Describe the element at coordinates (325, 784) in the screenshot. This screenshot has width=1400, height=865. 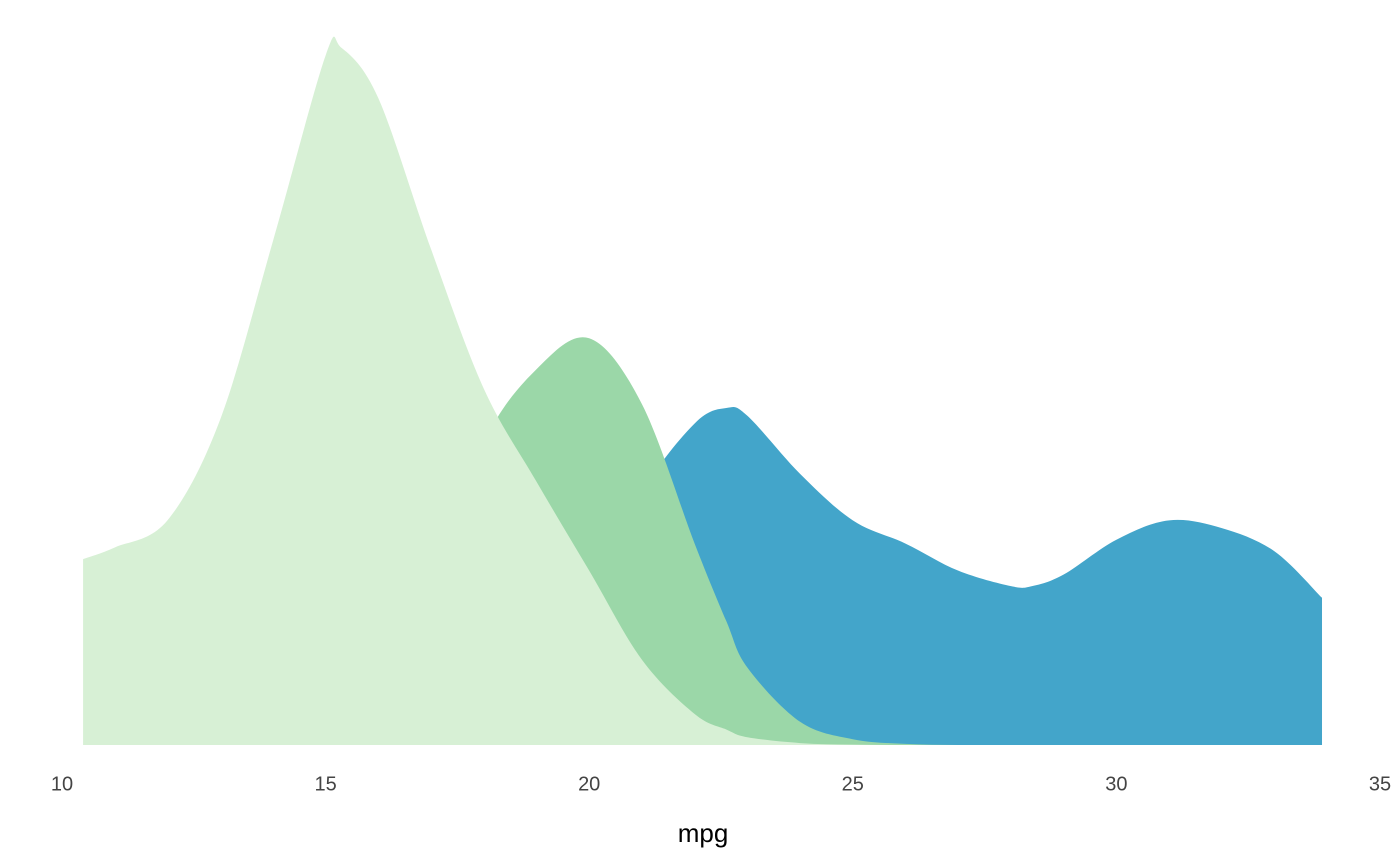
I see `x-tick-label: 15` at that location.